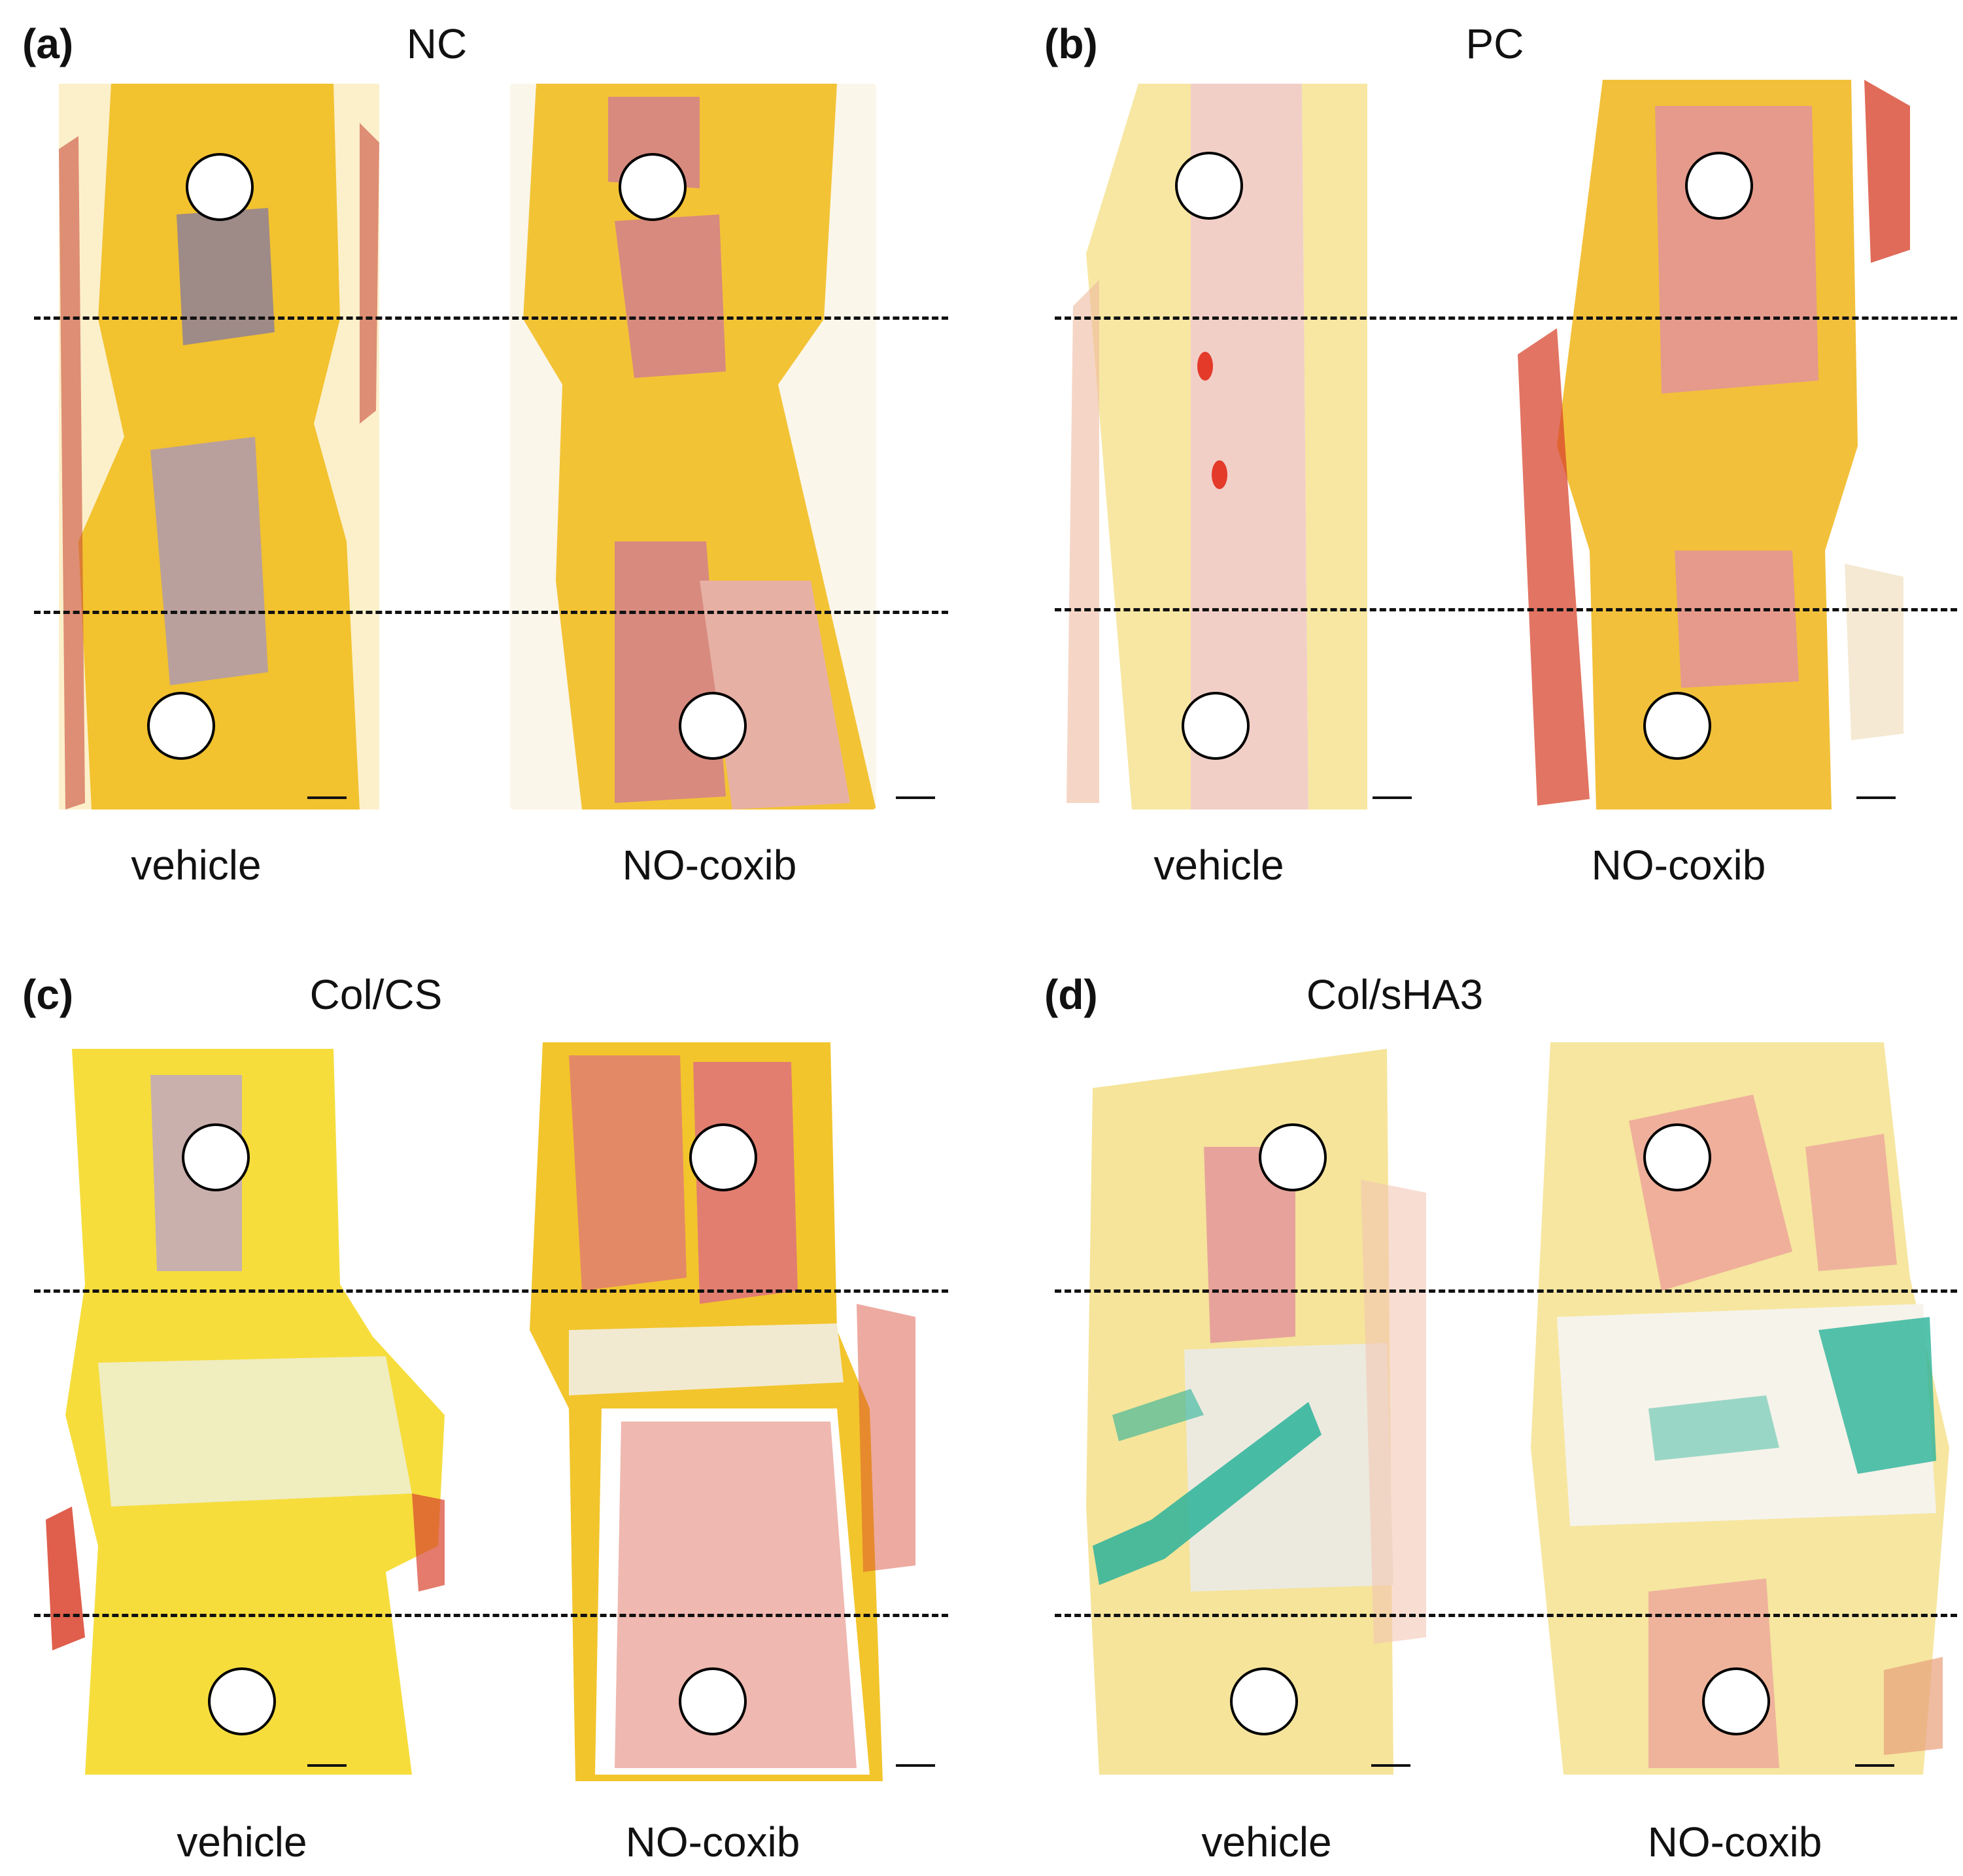  Describe the element at coordinates (48, 43) in the screenshot. I see `panel-letter: (a)` at that location.